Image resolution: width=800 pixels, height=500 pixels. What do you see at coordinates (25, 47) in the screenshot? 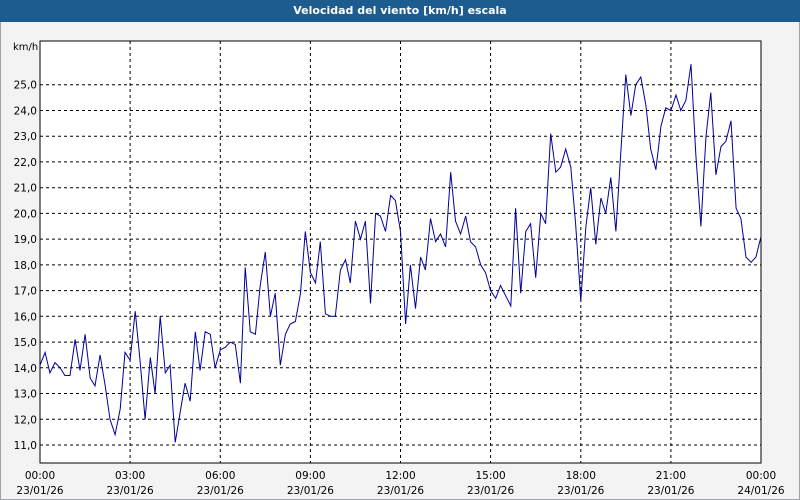
I see `y-axis-unit: km/h` at bounding box center [25, 47].